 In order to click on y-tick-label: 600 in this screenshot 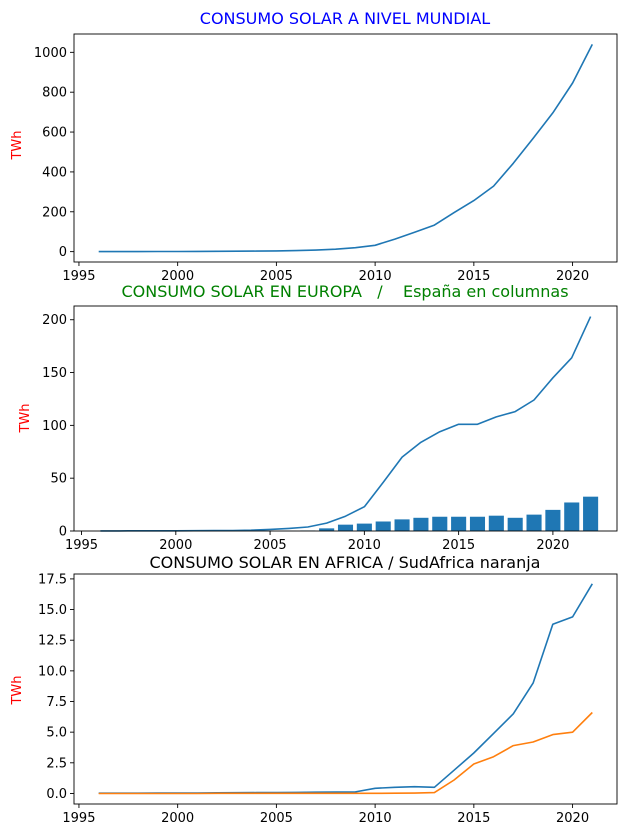, I will do `click(54, 133)`.